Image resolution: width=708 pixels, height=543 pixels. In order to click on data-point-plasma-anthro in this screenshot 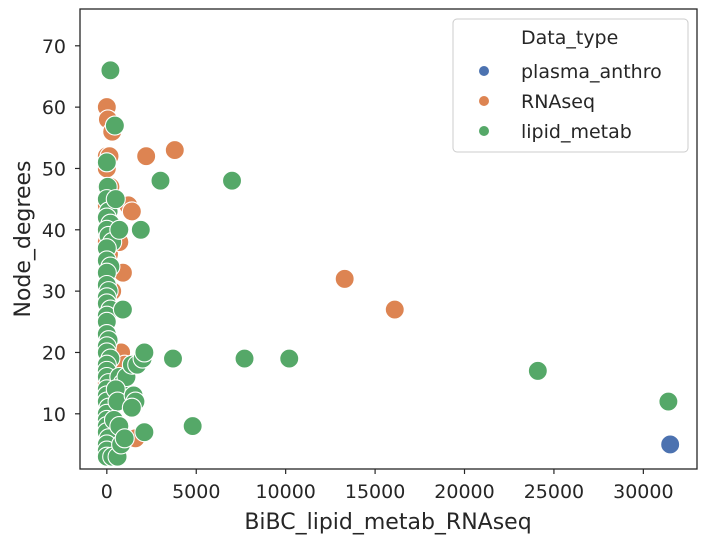, I will do `click(670, 444)`.